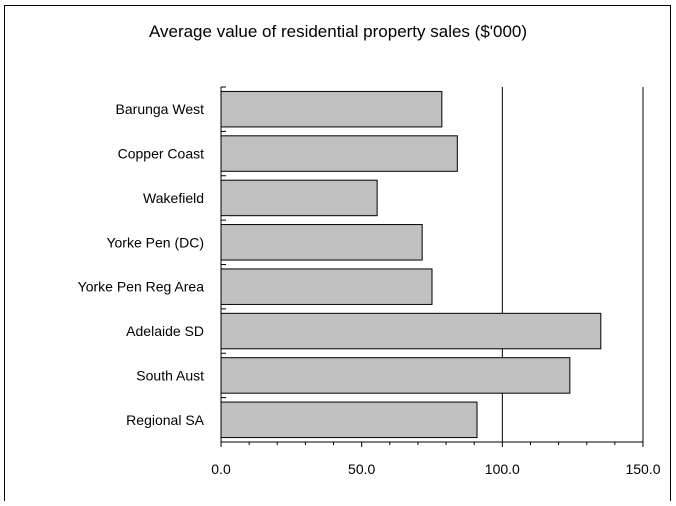 Image resolution: width=676 pixels, height=506 pixels. Describe the element at coordinates (435, 469) in the screenshot. I see `x-tick-labels: 0.0 50.0 100.0 150.0` at that location.